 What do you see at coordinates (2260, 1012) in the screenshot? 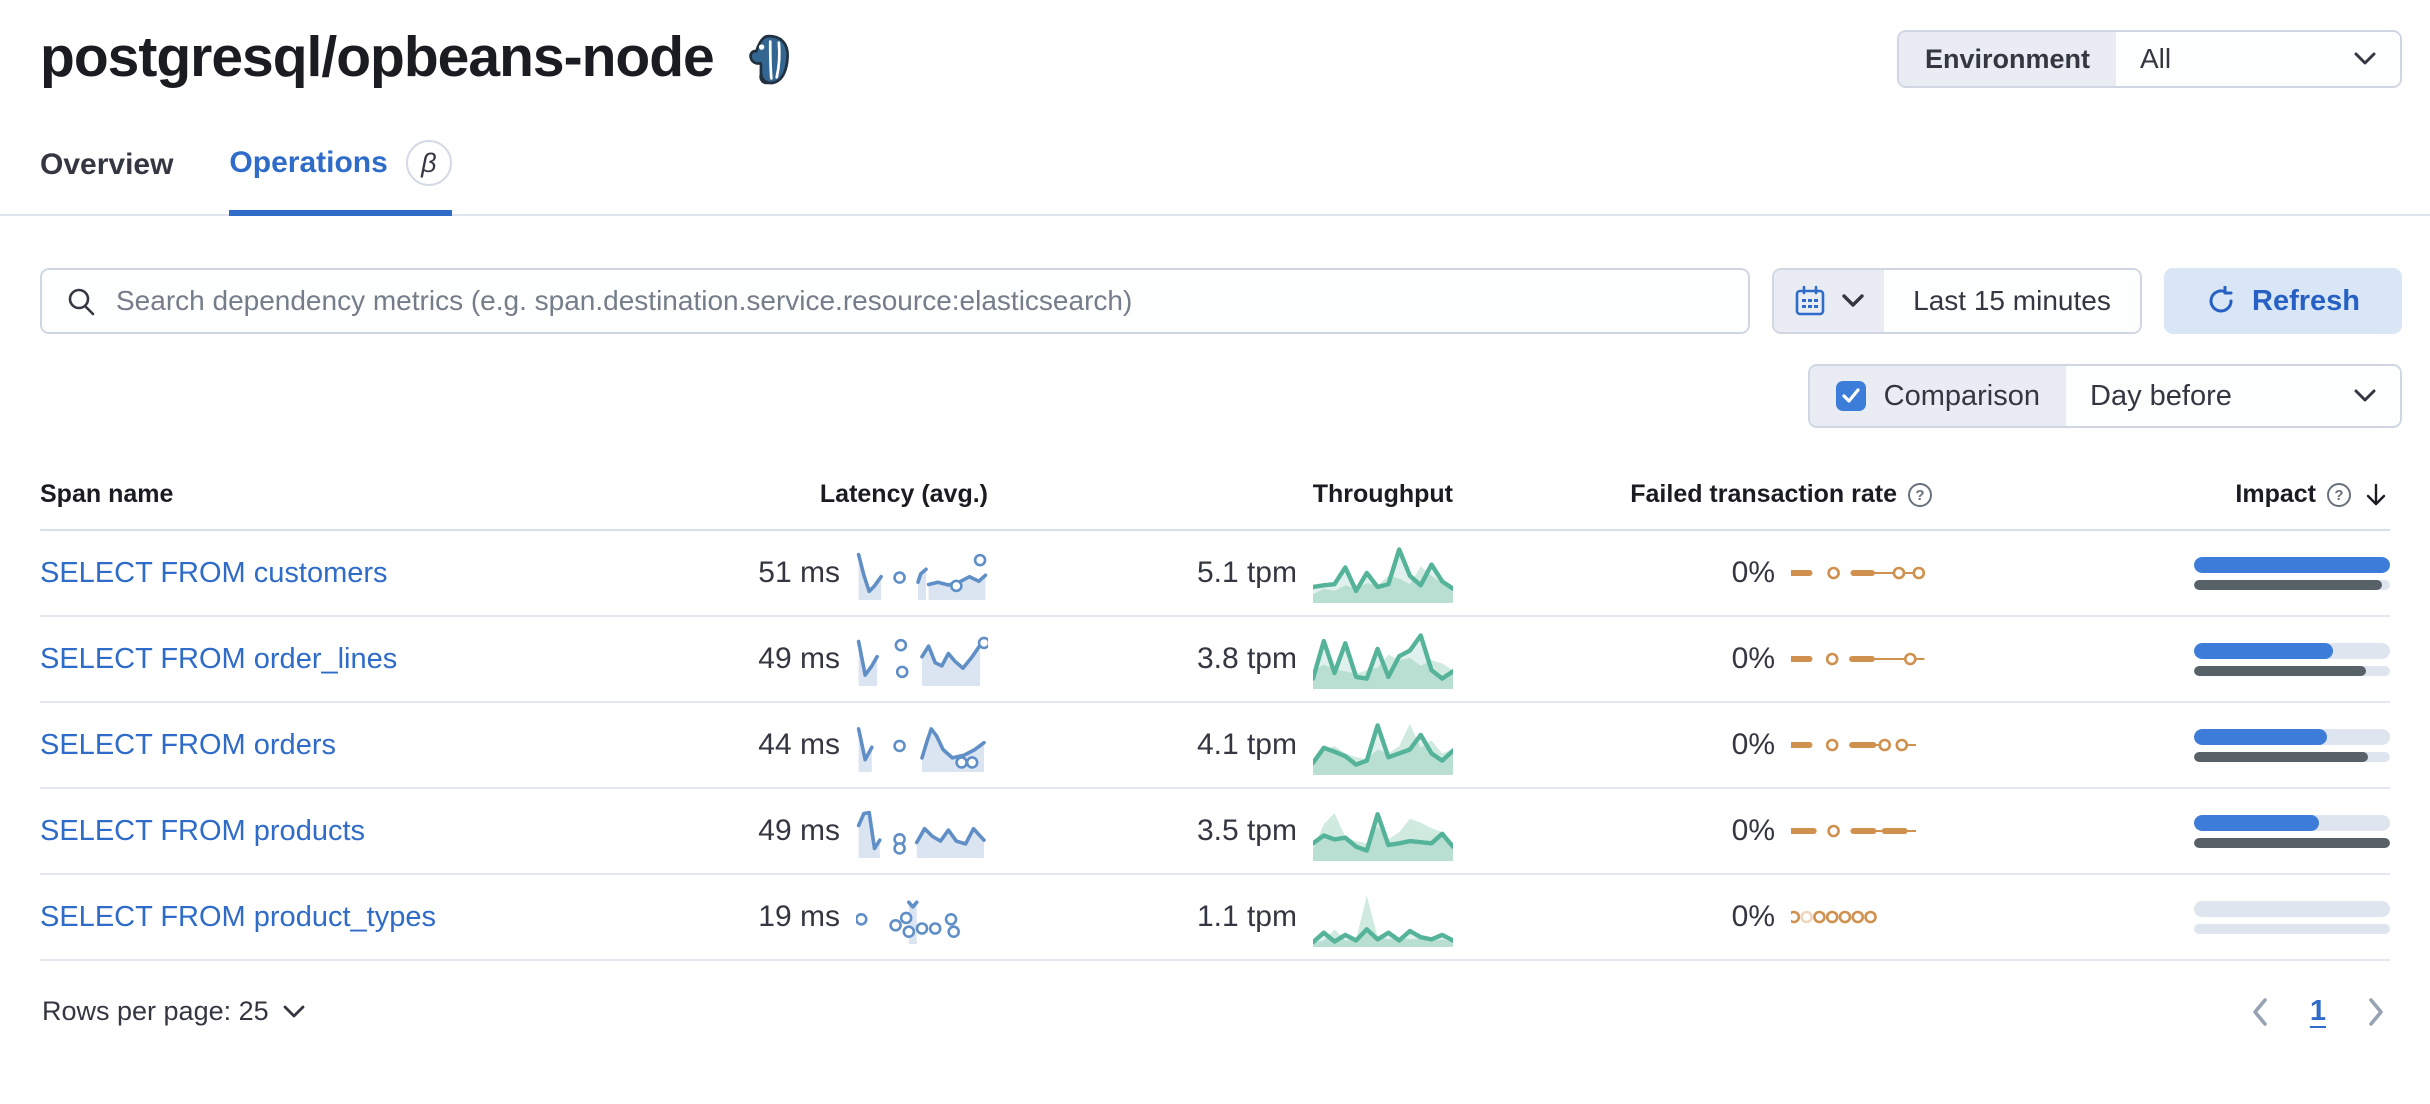
I see `previous-page-icon` at bounding box center [2260, 1012].